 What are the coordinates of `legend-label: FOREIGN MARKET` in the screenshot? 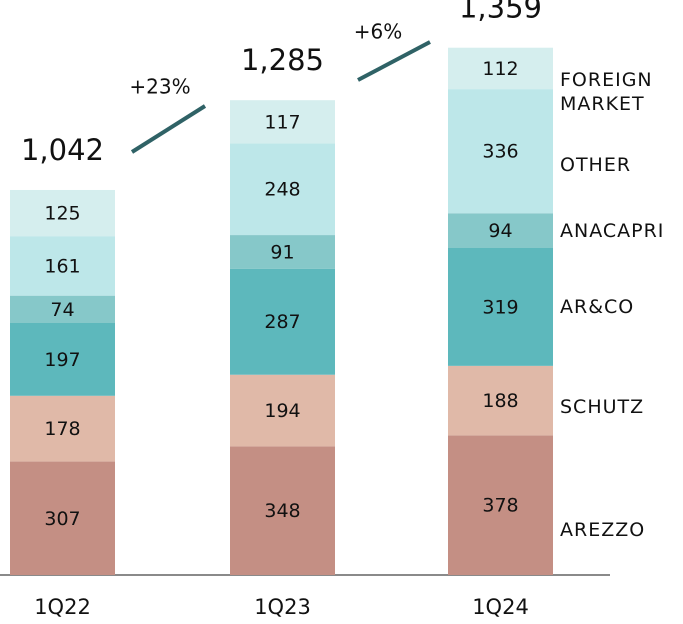 It's located at (606, 92).